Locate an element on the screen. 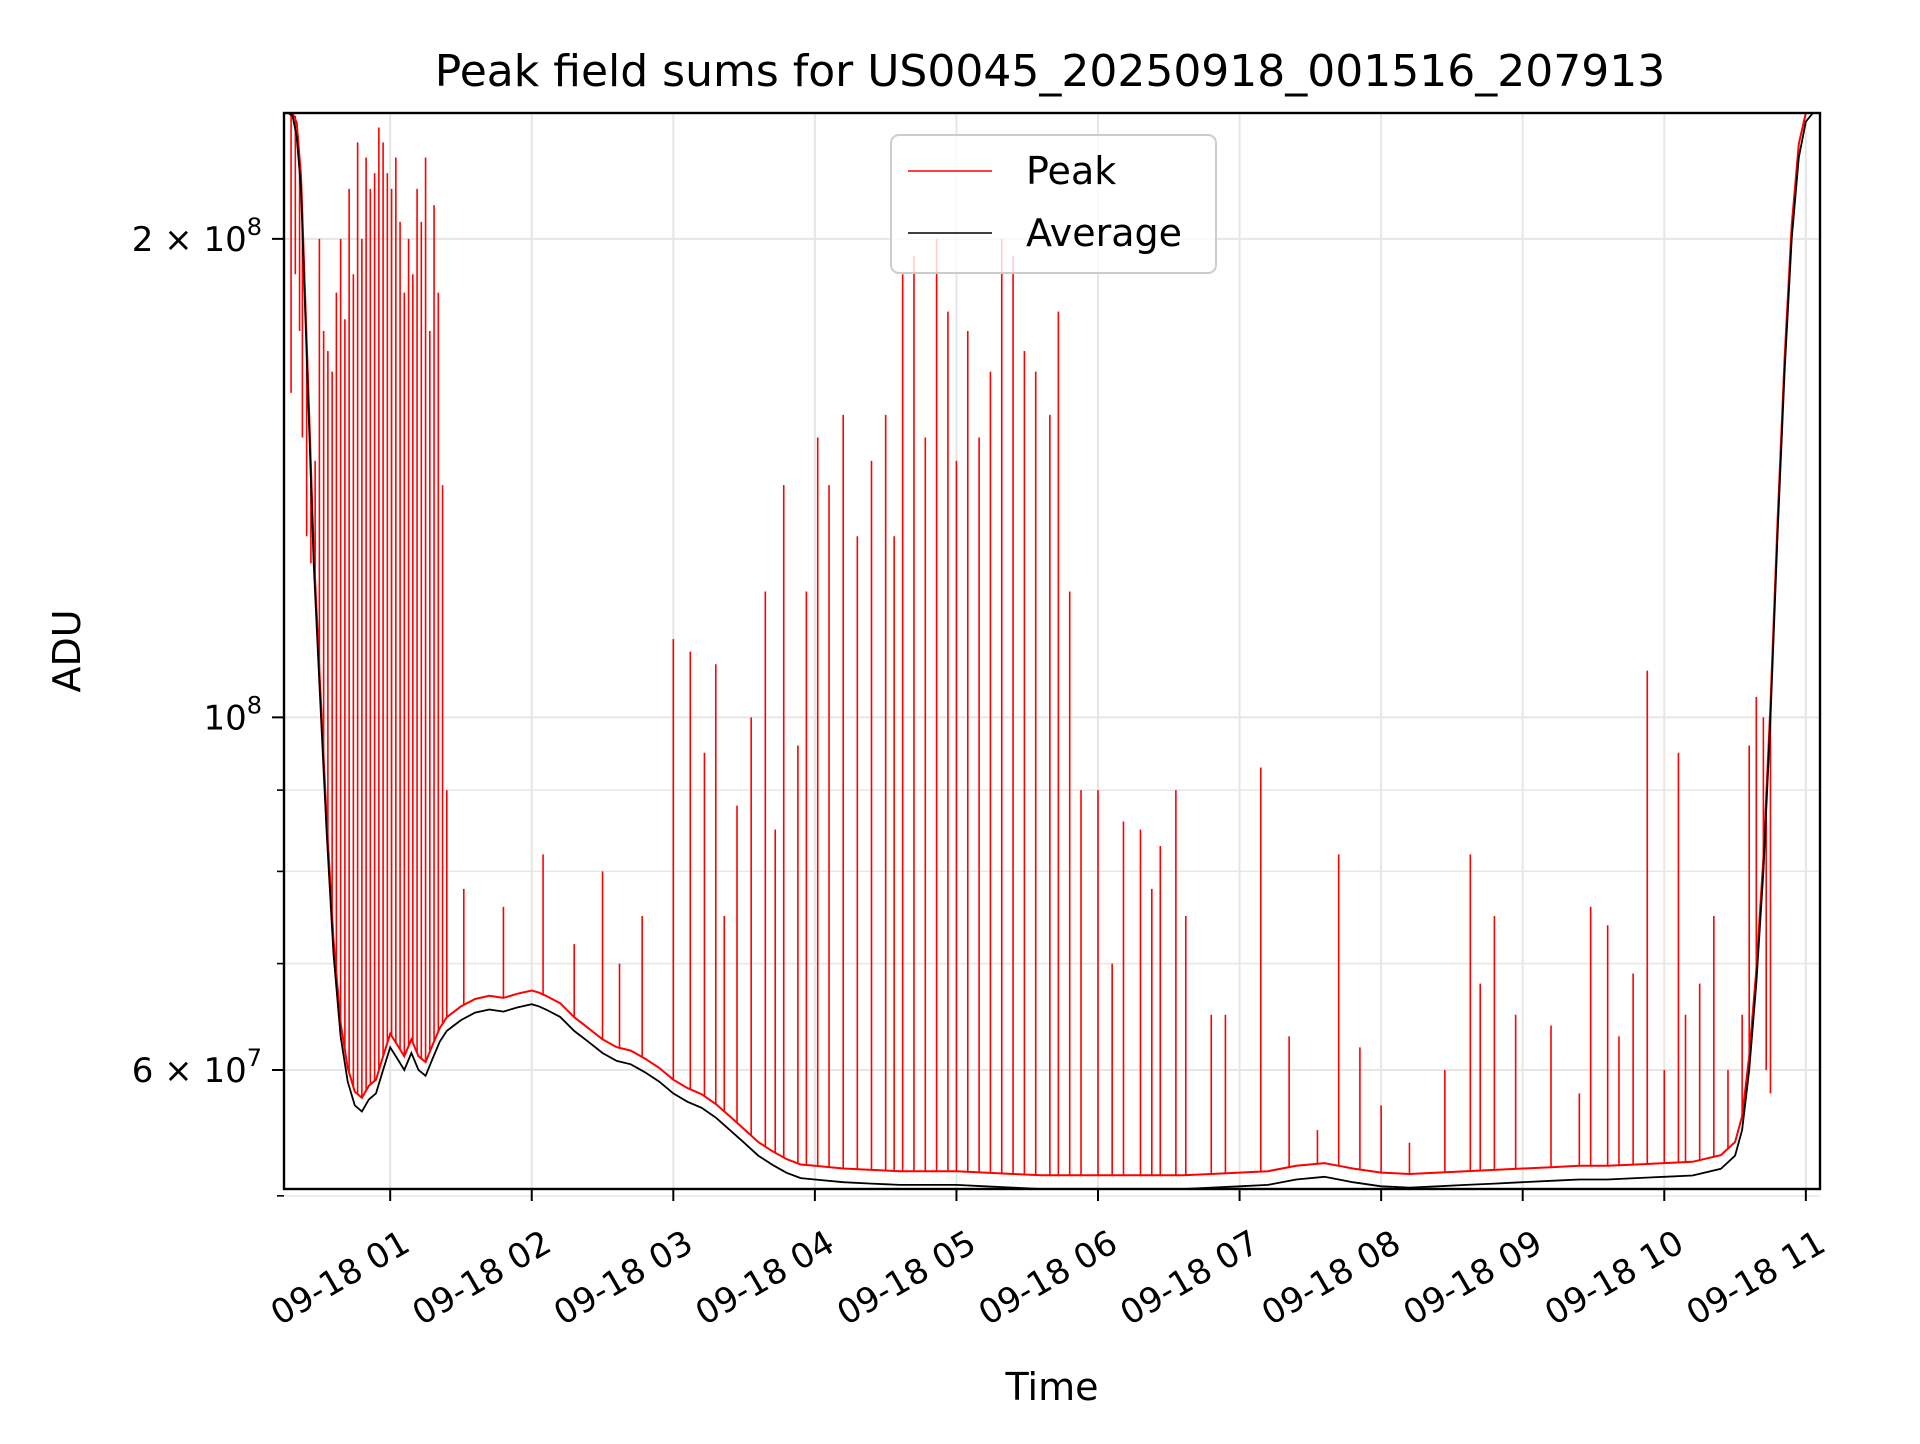 The height and width of the screenshot is (1444, 1920). y-tick-mantissa: 6 × 10 is located at coordinates (189, 1071).